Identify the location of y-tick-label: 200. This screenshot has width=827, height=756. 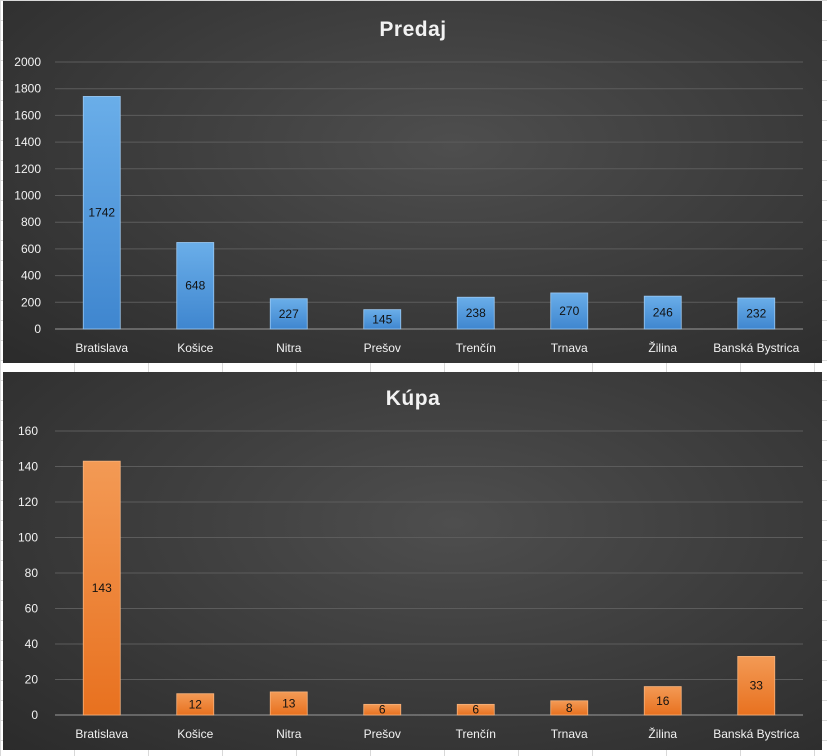
(31, 302).